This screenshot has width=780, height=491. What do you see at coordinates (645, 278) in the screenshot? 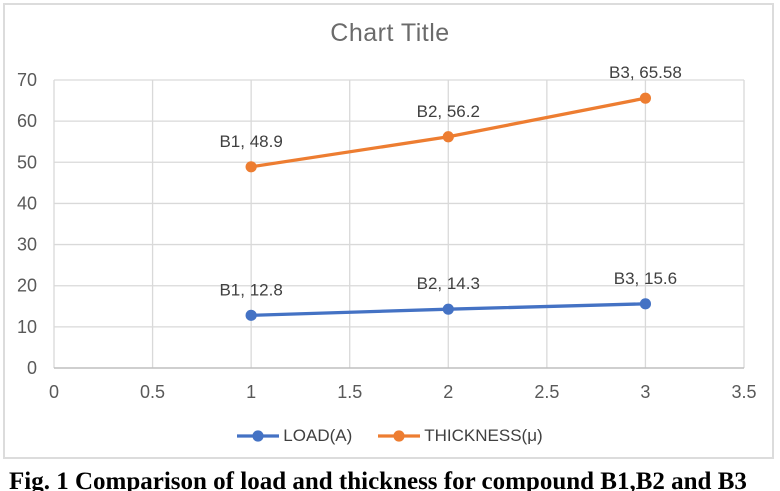
I see `data-point-label-load-a: B3, 15.6` at bounding box center [645, 278].